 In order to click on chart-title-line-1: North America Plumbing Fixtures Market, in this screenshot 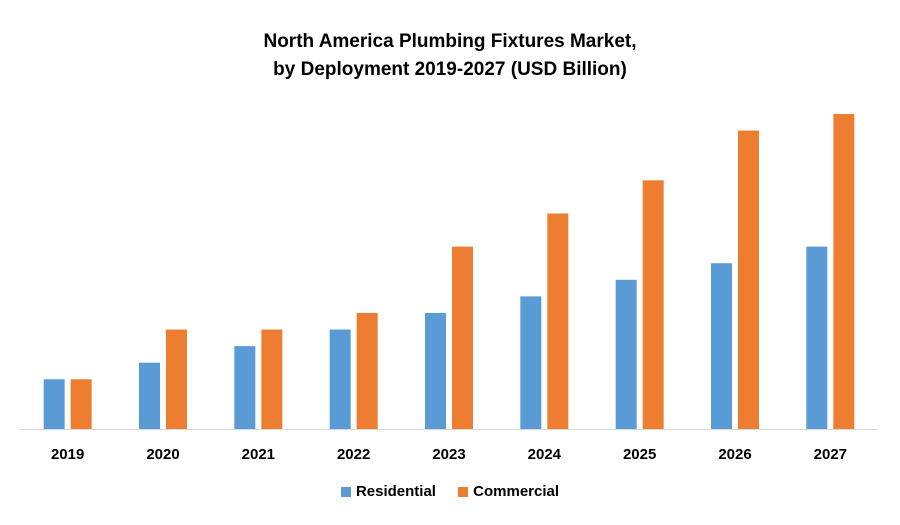, I will do `click(450, 41)`.